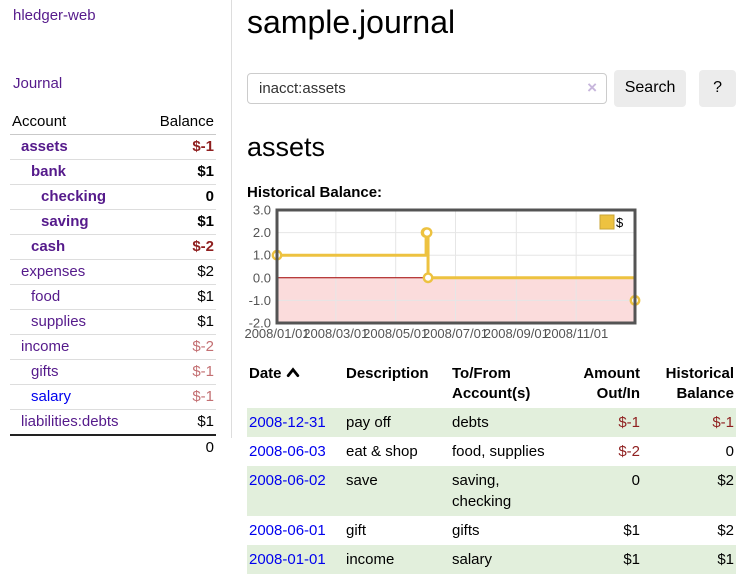  I want to click on accounts-total-value: 0, so click(209, 447).